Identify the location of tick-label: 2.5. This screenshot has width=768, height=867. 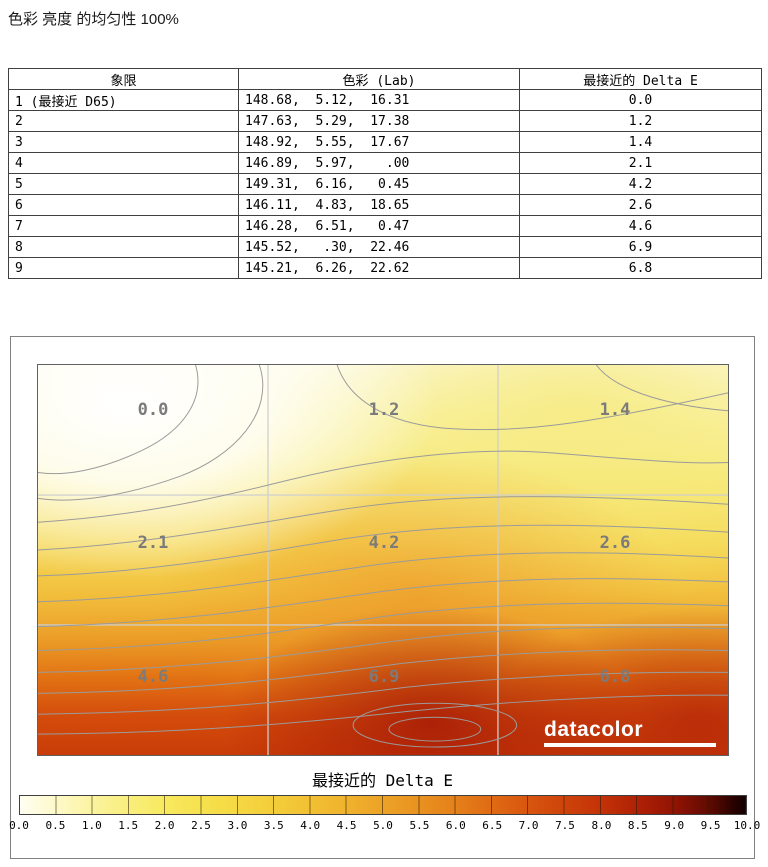
(201, 825).